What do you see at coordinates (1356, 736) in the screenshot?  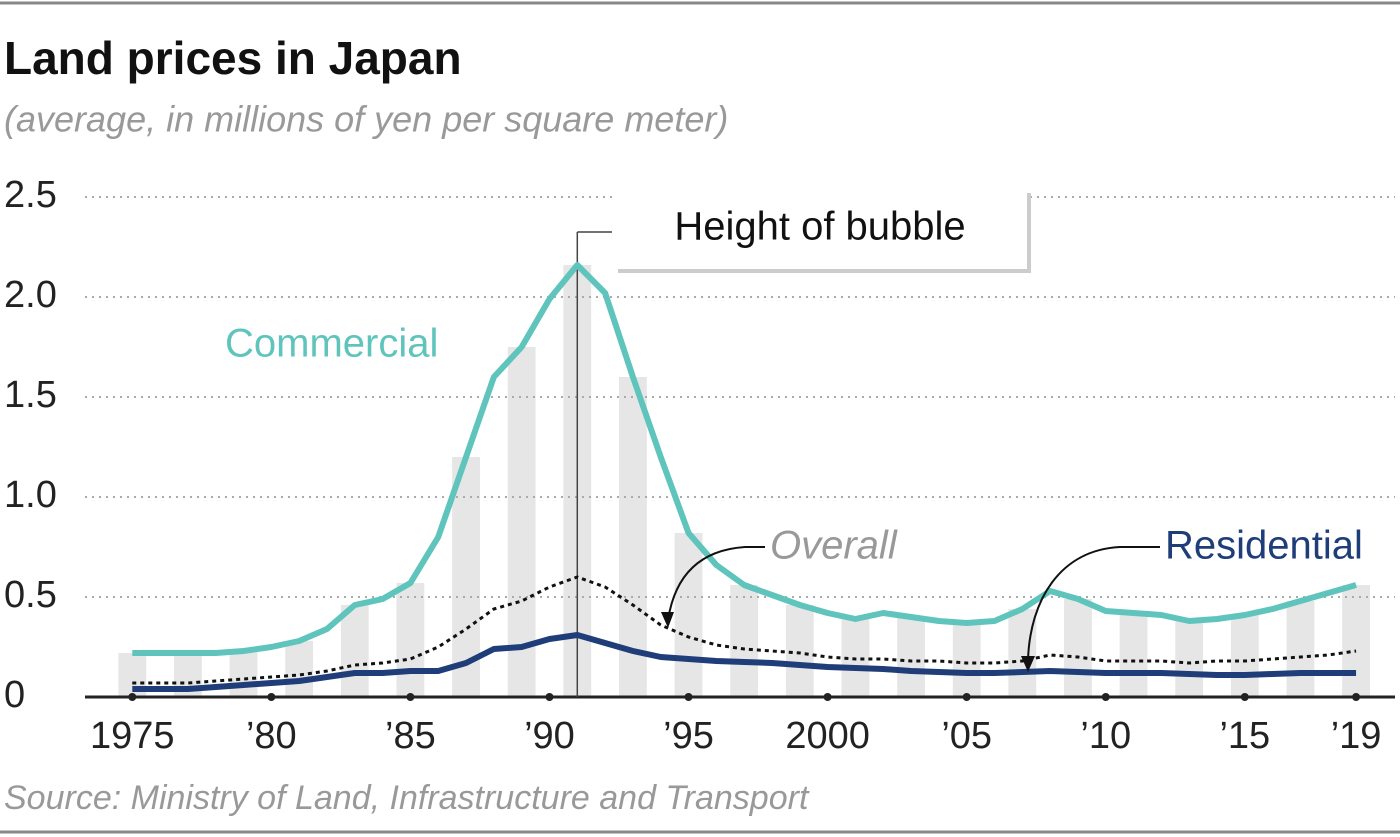 I see `x-tick-label: ’19` at bounding box center [1356, 736].